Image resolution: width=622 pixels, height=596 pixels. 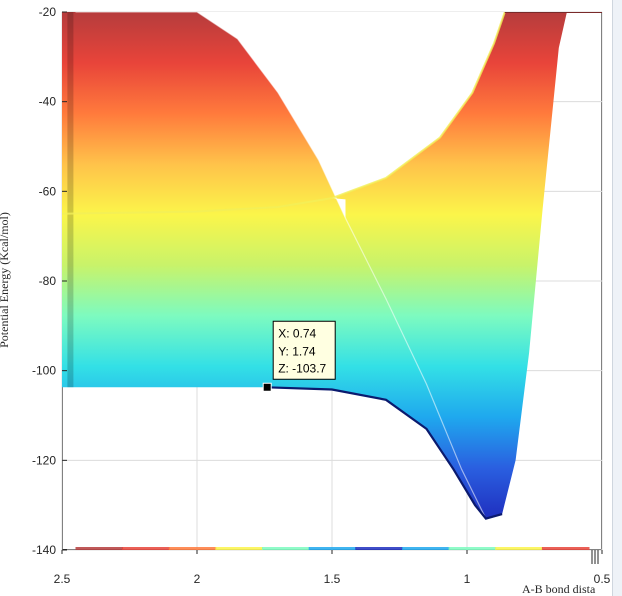 I want to click on z-tick-label: -140, so click(x=44, y=550).